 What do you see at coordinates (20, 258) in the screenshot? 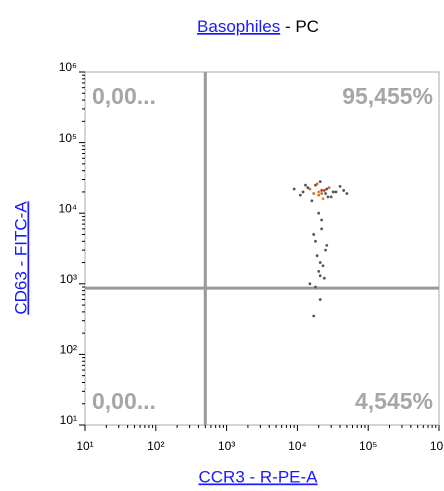
I see `y-axis-label: CD63 - FITC-A` at bounding box center [20, 258].